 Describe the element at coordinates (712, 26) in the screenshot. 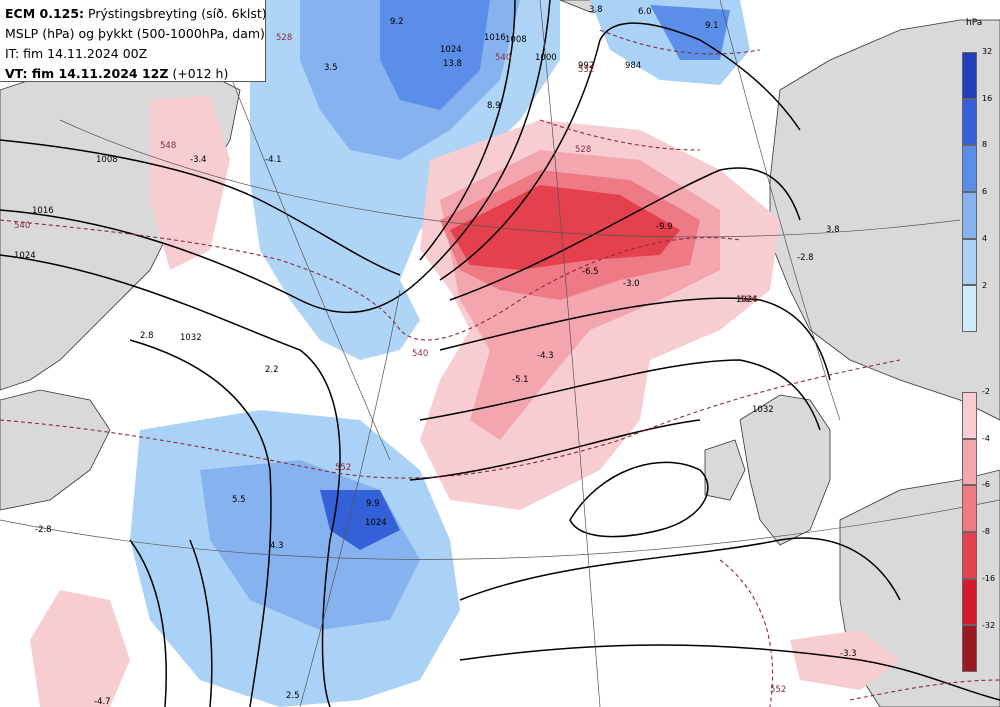

I see `pc-label: 9.1` at that location.